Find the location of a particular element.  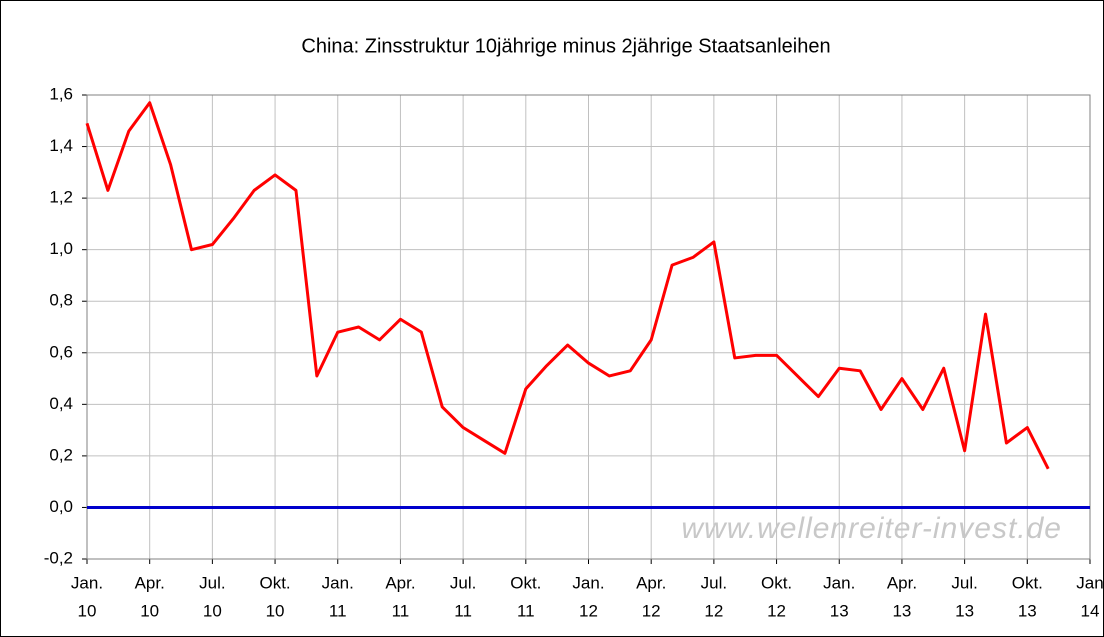

y-tick-label: 0,6 is located at coordinates (61, 351).